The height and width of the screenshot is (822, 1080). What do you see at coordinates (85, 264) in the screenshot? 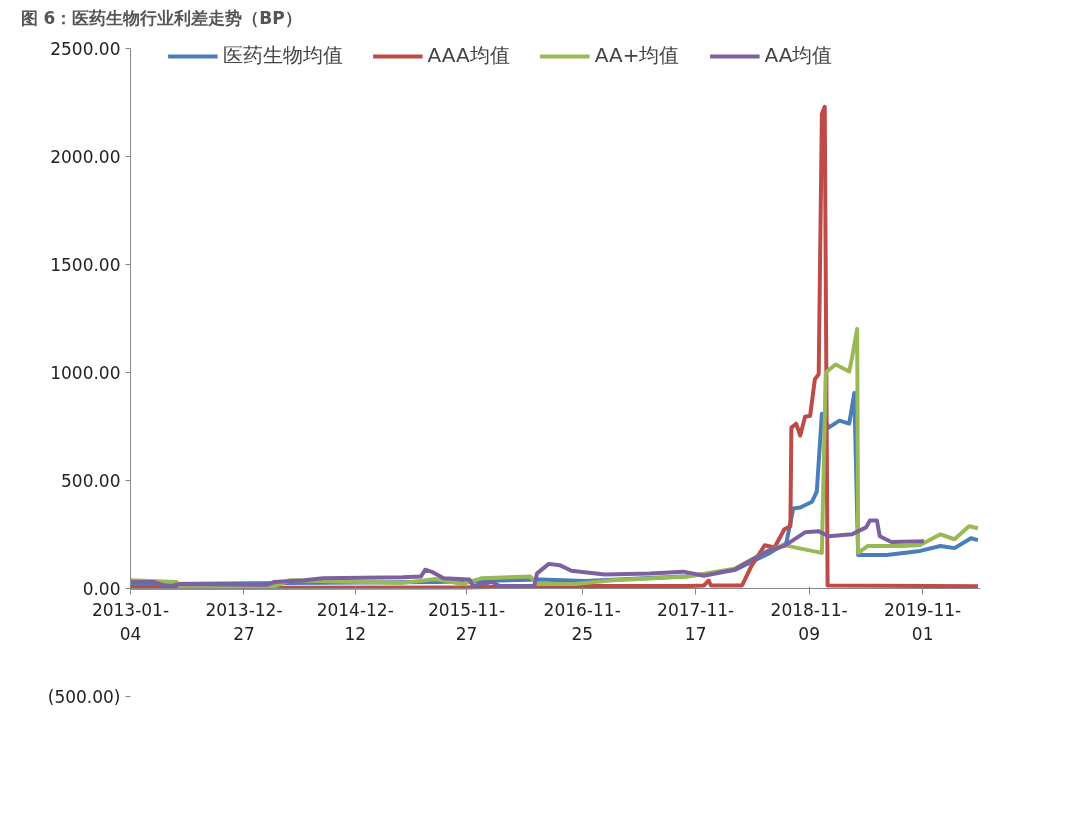
I see `y-tick-label: 1500.00` at bounding box center [85, 264].